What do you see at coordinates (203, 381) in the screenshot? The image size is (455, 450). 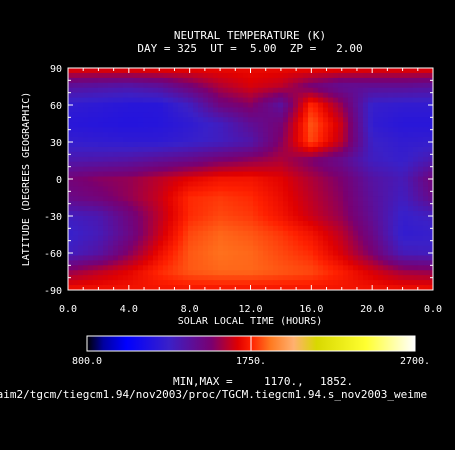 I see `minmax-label: MIN,MAX =` at bounding box center [203, 381].